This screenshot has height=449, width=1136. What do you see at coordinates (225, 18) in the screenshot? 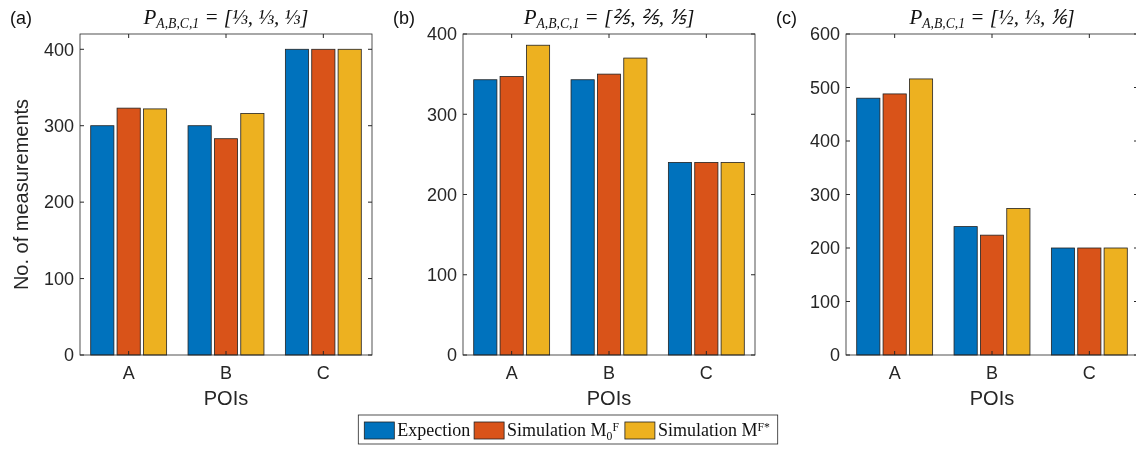
I see `chart-title: P$_{A,B,C,1}$ = [⅓, ⅓, ⅓]` at bounding box center [225, 18].